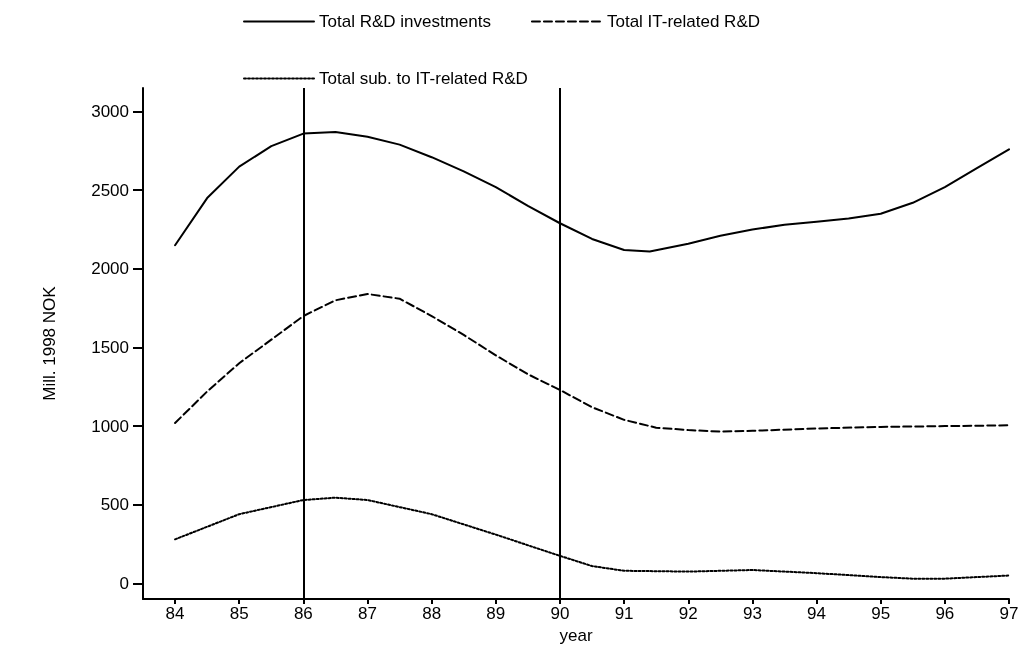  What do you see at coordinates (239, 614) in the screenshot?
I see `x-tick-label: 85` at bounding box center [239, 614].